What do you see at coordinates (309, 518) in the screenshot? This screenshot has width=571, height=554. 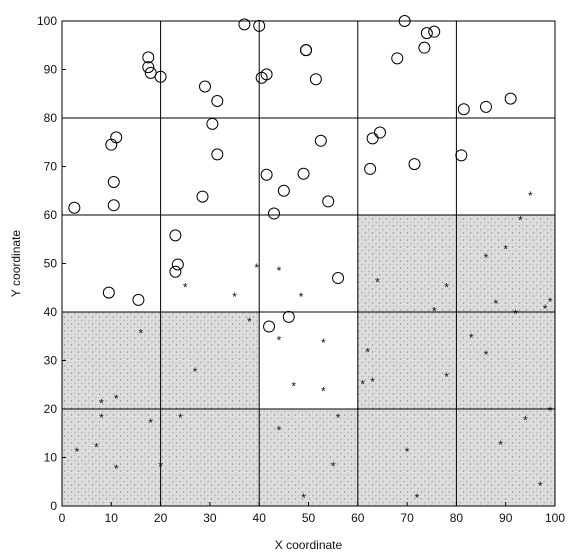 I see `x-tick-label: 50` at bounding box center [309, 518].